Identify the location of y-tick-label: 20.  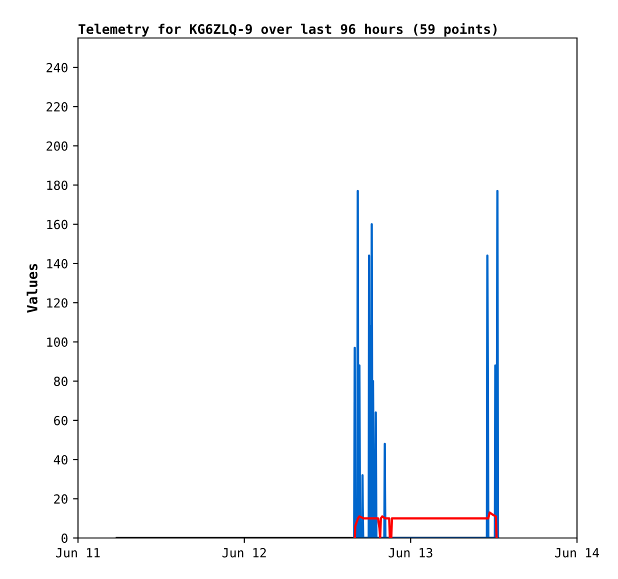
(61, 499).